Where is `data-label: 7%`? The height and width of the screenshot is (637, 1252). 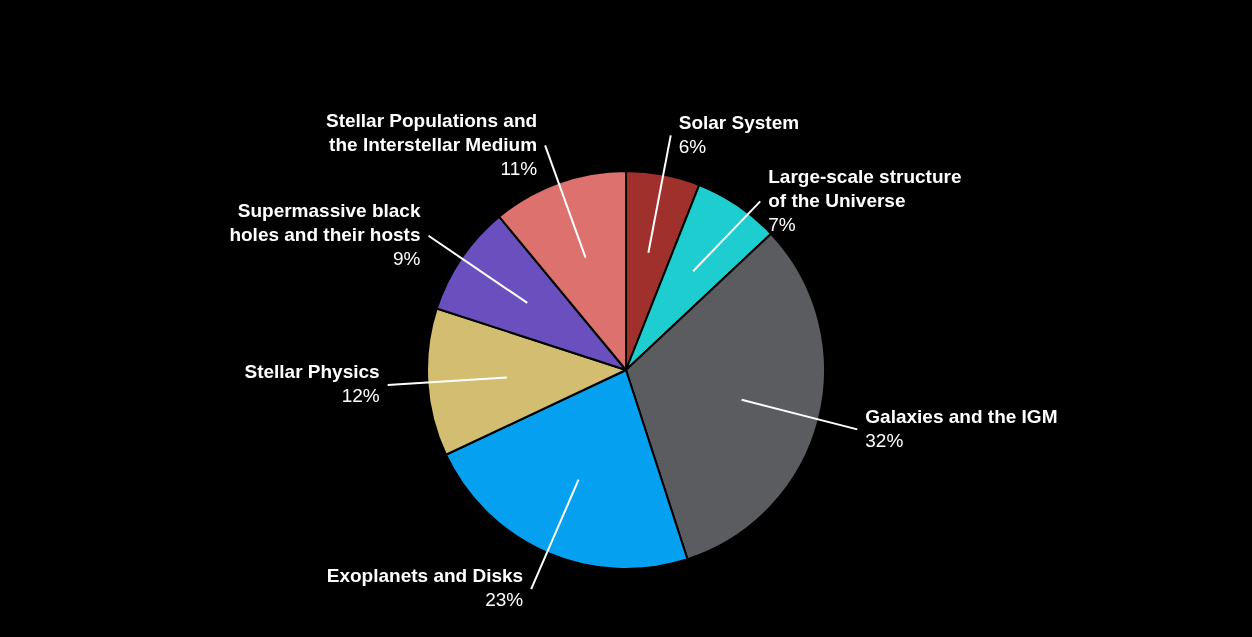 data-label: 7% is located at coordinates (782, 224).